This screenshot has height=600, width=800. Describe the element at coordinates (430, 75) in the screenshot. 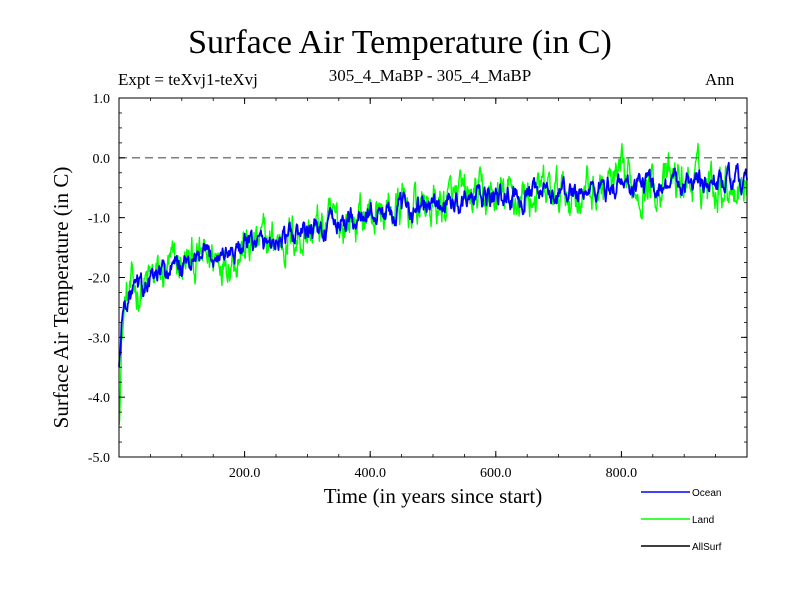

I see `chart-subtitle: 305_4_MaBP - 305_4_MaBP` at that location.